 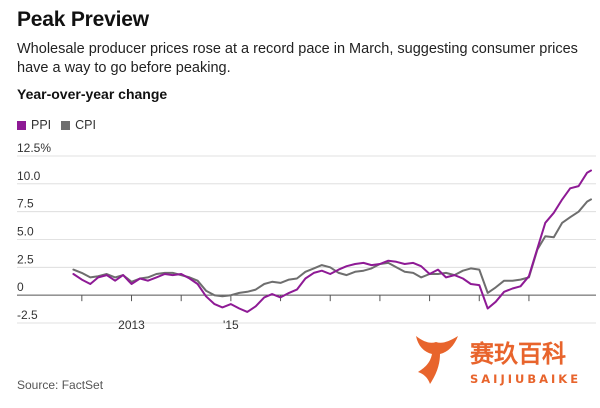 I want to click on legend-item-cpi: CPI, so click(x=78, y=125).